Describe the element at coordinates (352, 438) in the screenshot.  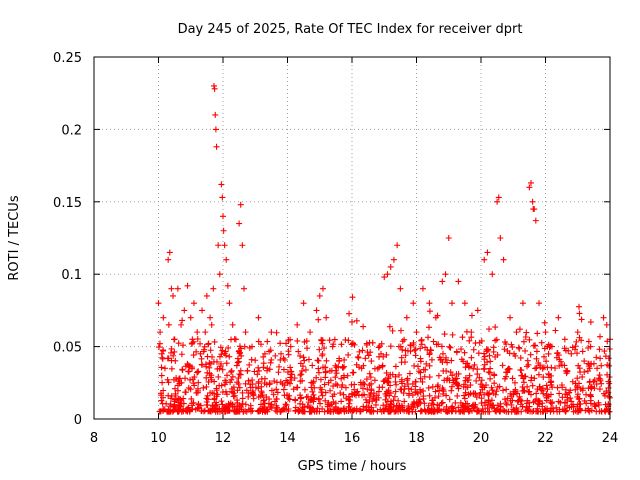
I see `x-tick-label: 16` at that location.